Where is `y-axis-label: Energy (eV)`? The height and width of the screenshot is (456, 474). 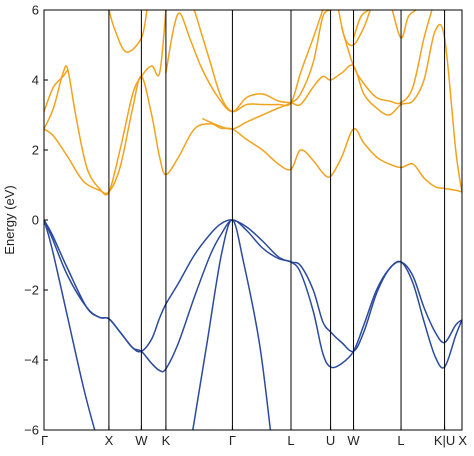 y-axis-label: Energy (eV) is located at coordinates (9, 219).